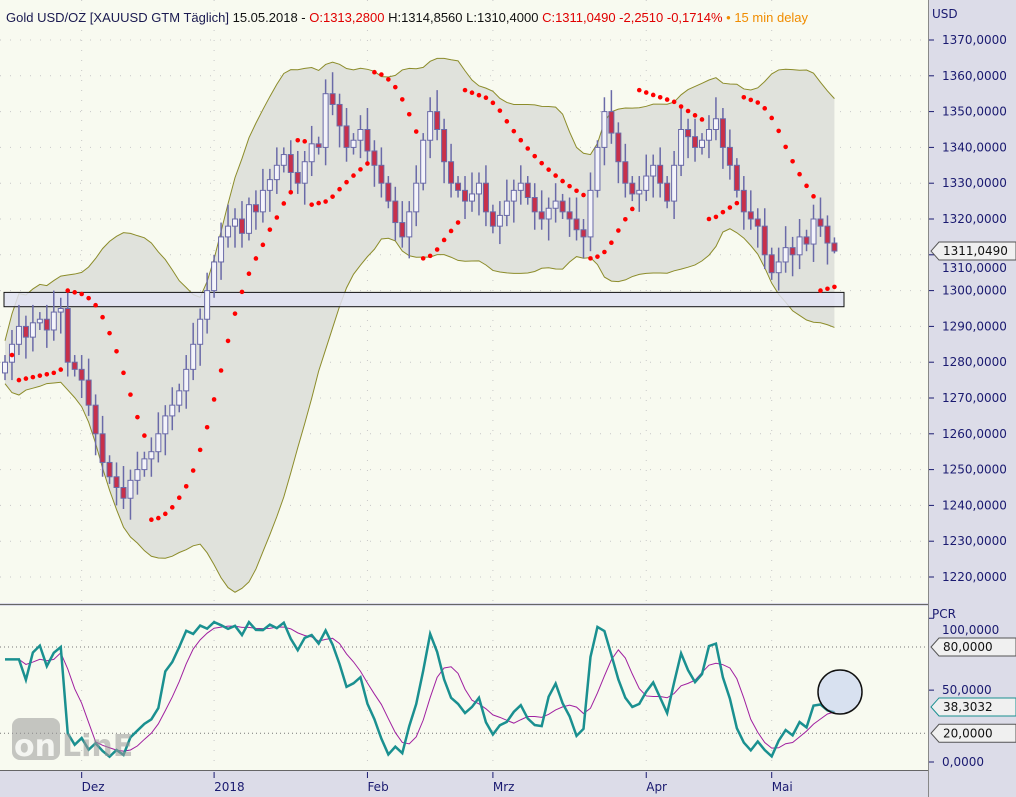 Image resolution: width=1016 pixels, height=797 pixels. What do you see at coordinates (974, 40) in the screenshot?
I see `y-tick-label: 1370,0000` at bounding box center [974, 40].